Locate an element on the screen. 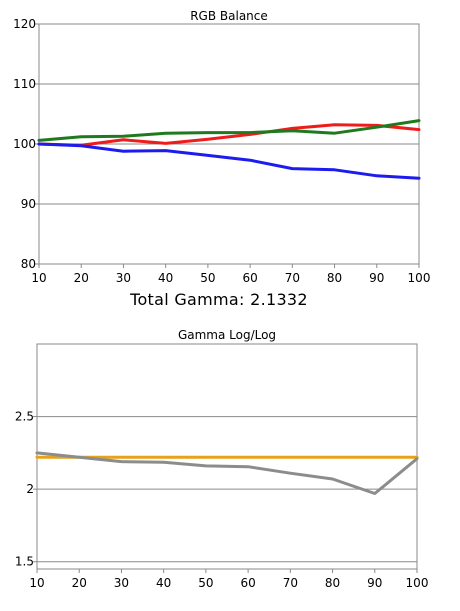  y-tick-label: 2.5 is located at coordinates (24, 417).